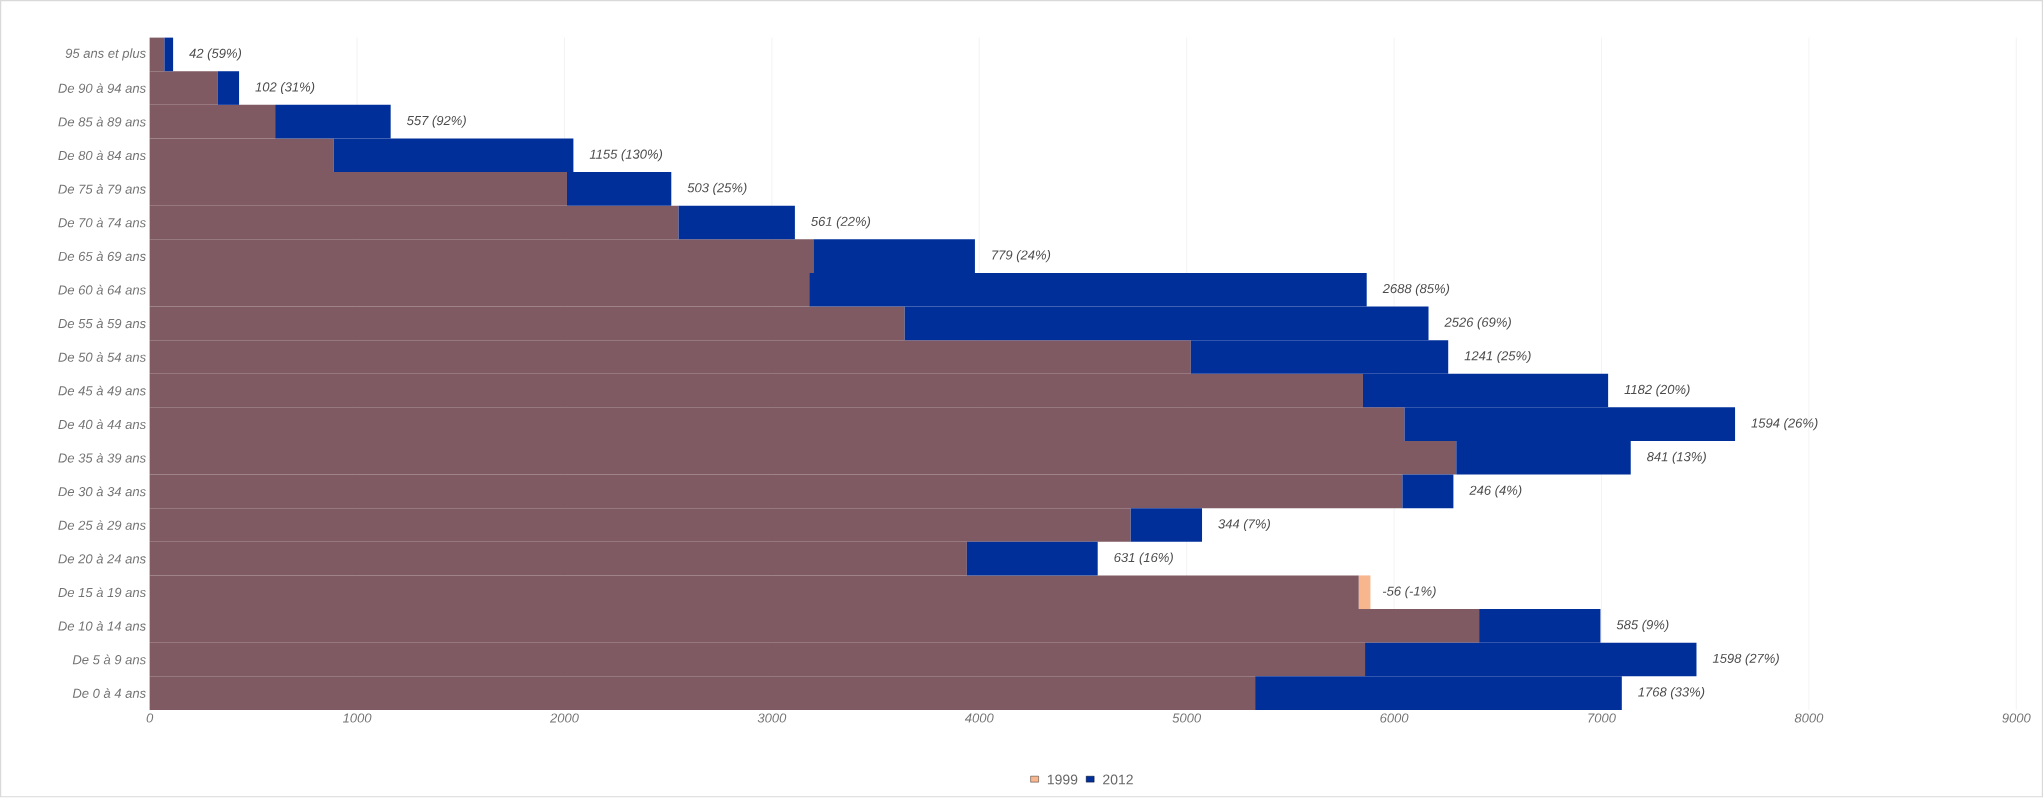 The height and width of the screenshot is (798, 2043). I want to click on data-label: 1155 (130%), so click(626, 155).